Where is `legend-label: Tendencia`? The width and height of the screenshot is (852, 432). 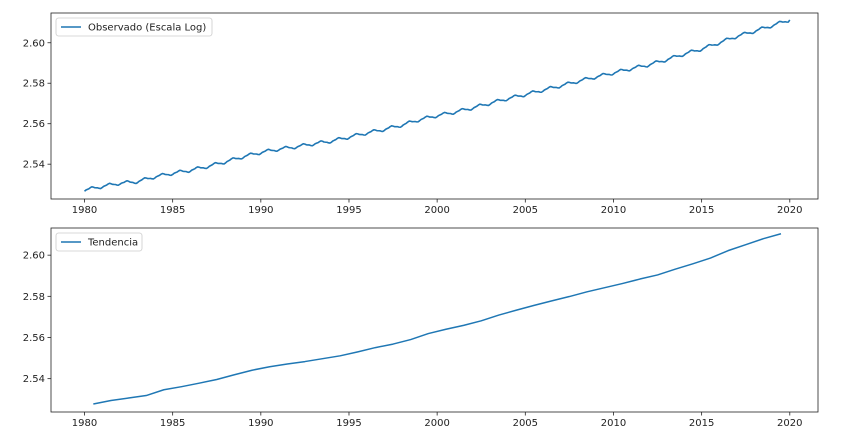 legend-label: Tendencia is located at coordinates (112, 243).